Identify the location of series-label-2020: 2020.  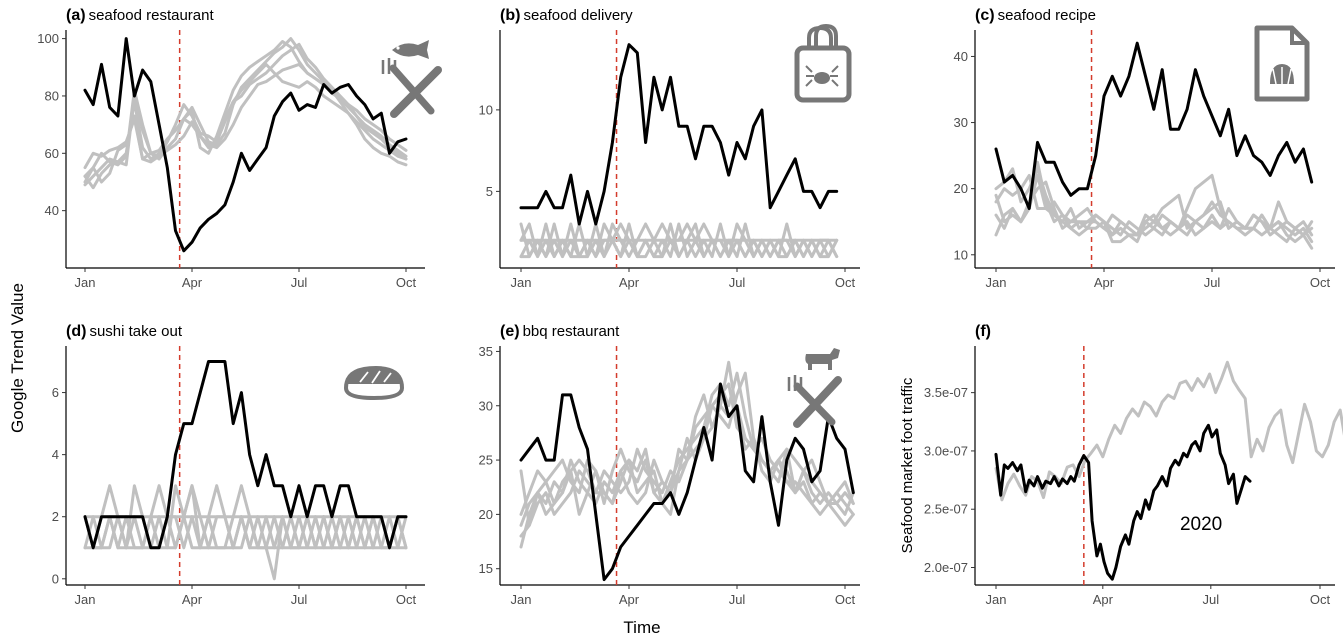
(1201, 524).